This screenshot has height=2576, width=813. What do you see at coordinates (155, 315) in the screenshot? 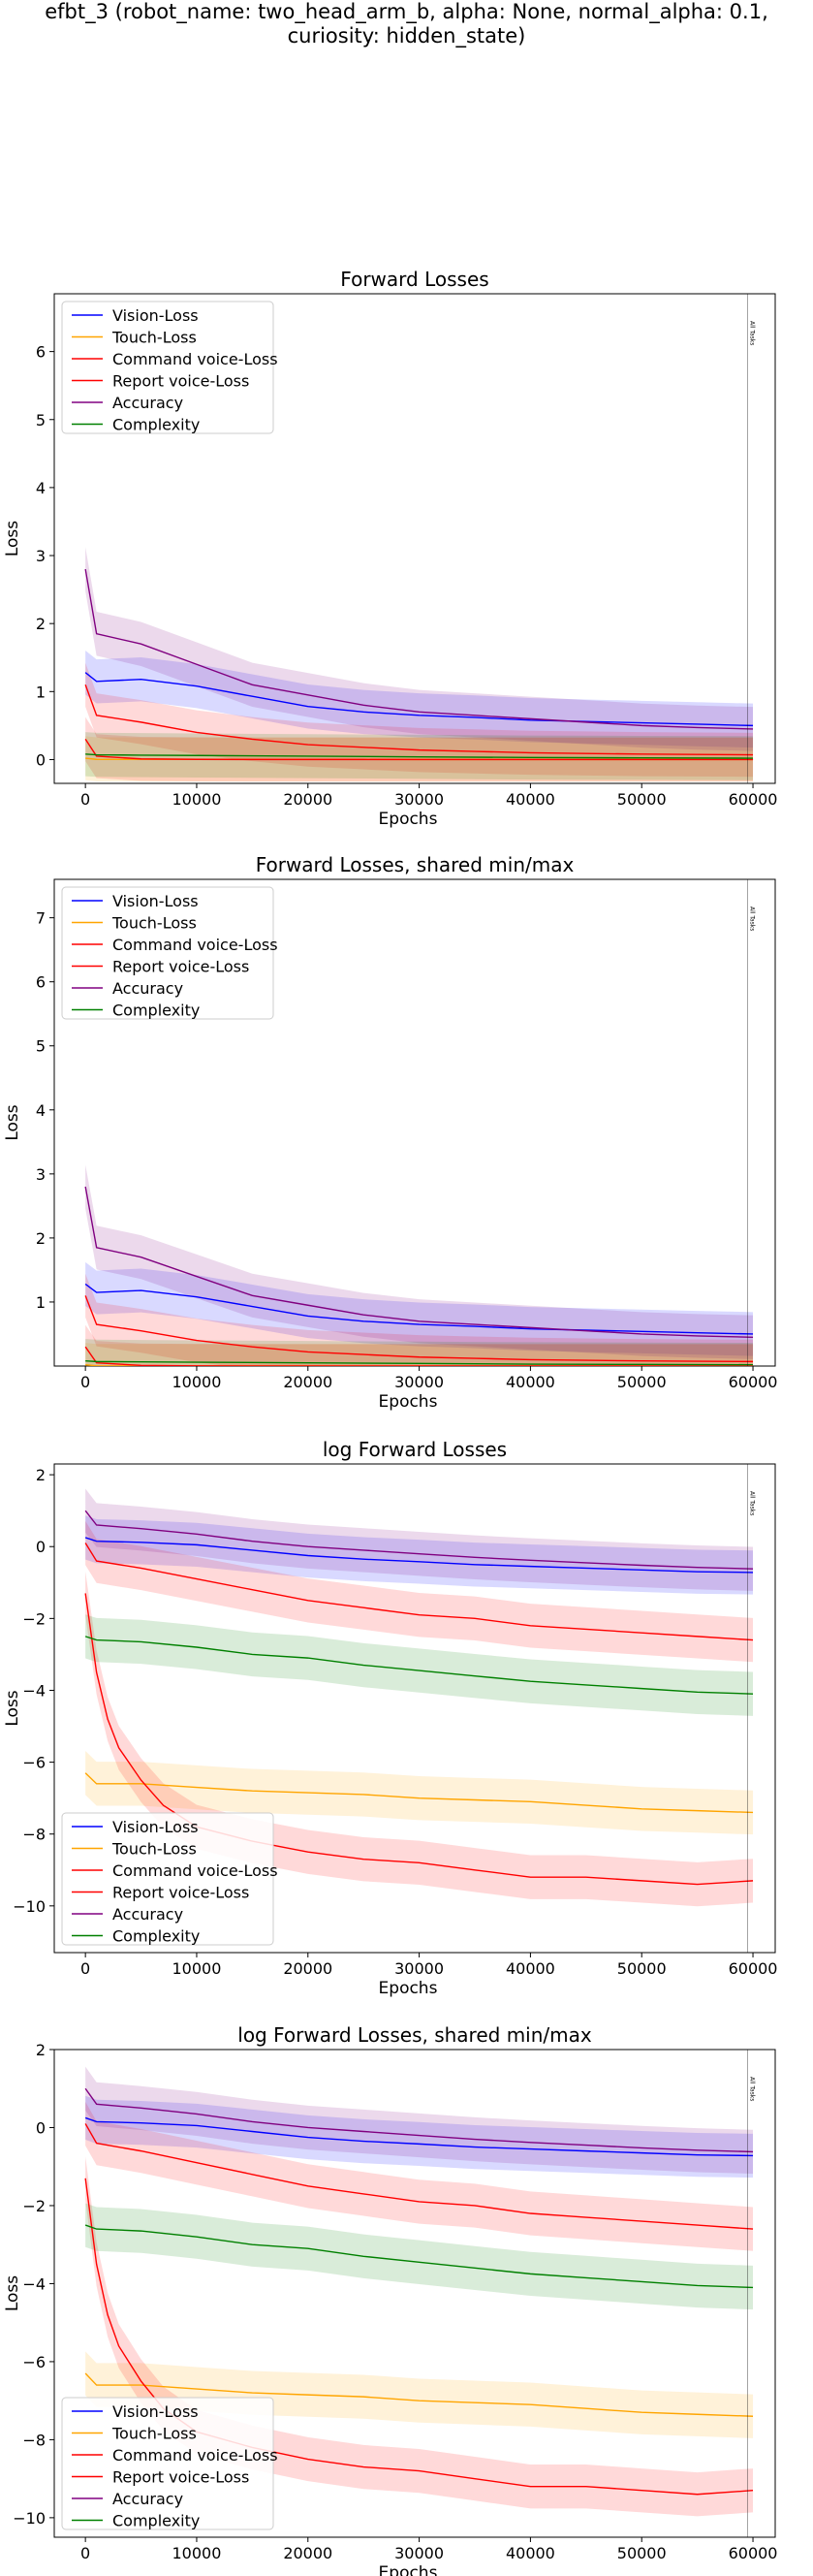
I see `legend-label: Vision-Loss` at bounding box center [155, 315].